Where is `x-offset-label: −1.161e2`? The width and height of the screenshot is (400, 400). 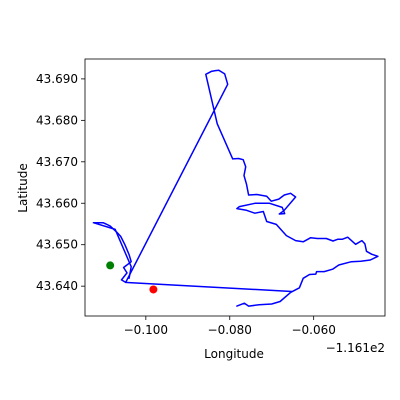 x-offset-label: −1.161e2 is located at coordinates (355, 348).